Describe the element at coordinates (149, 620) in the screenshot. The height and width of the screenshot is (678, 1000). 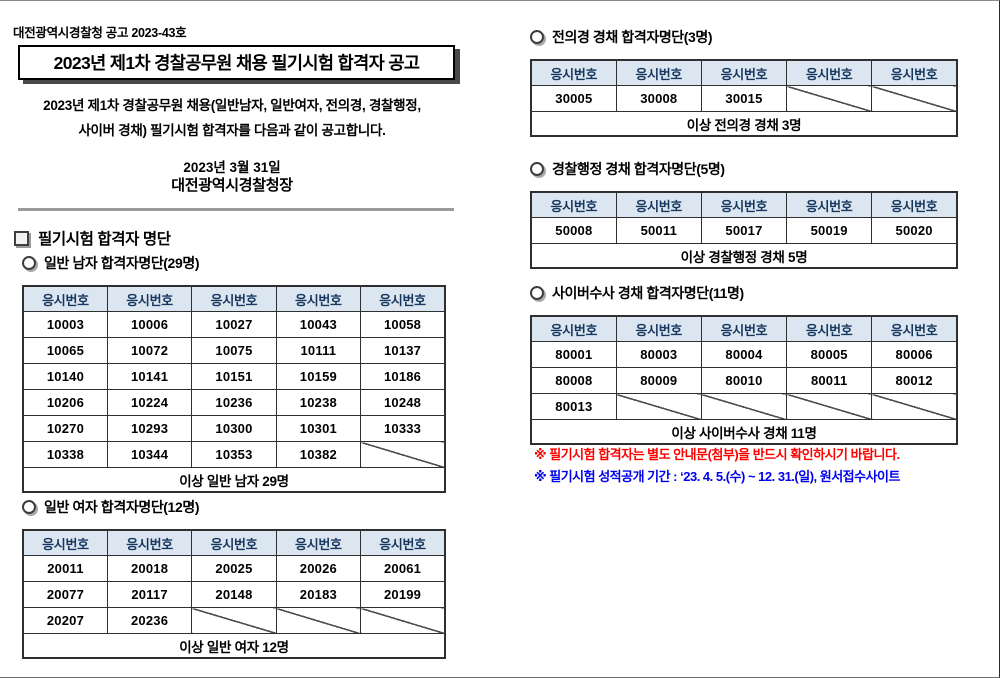
I see `exam-number-cell: 20236` at that location.